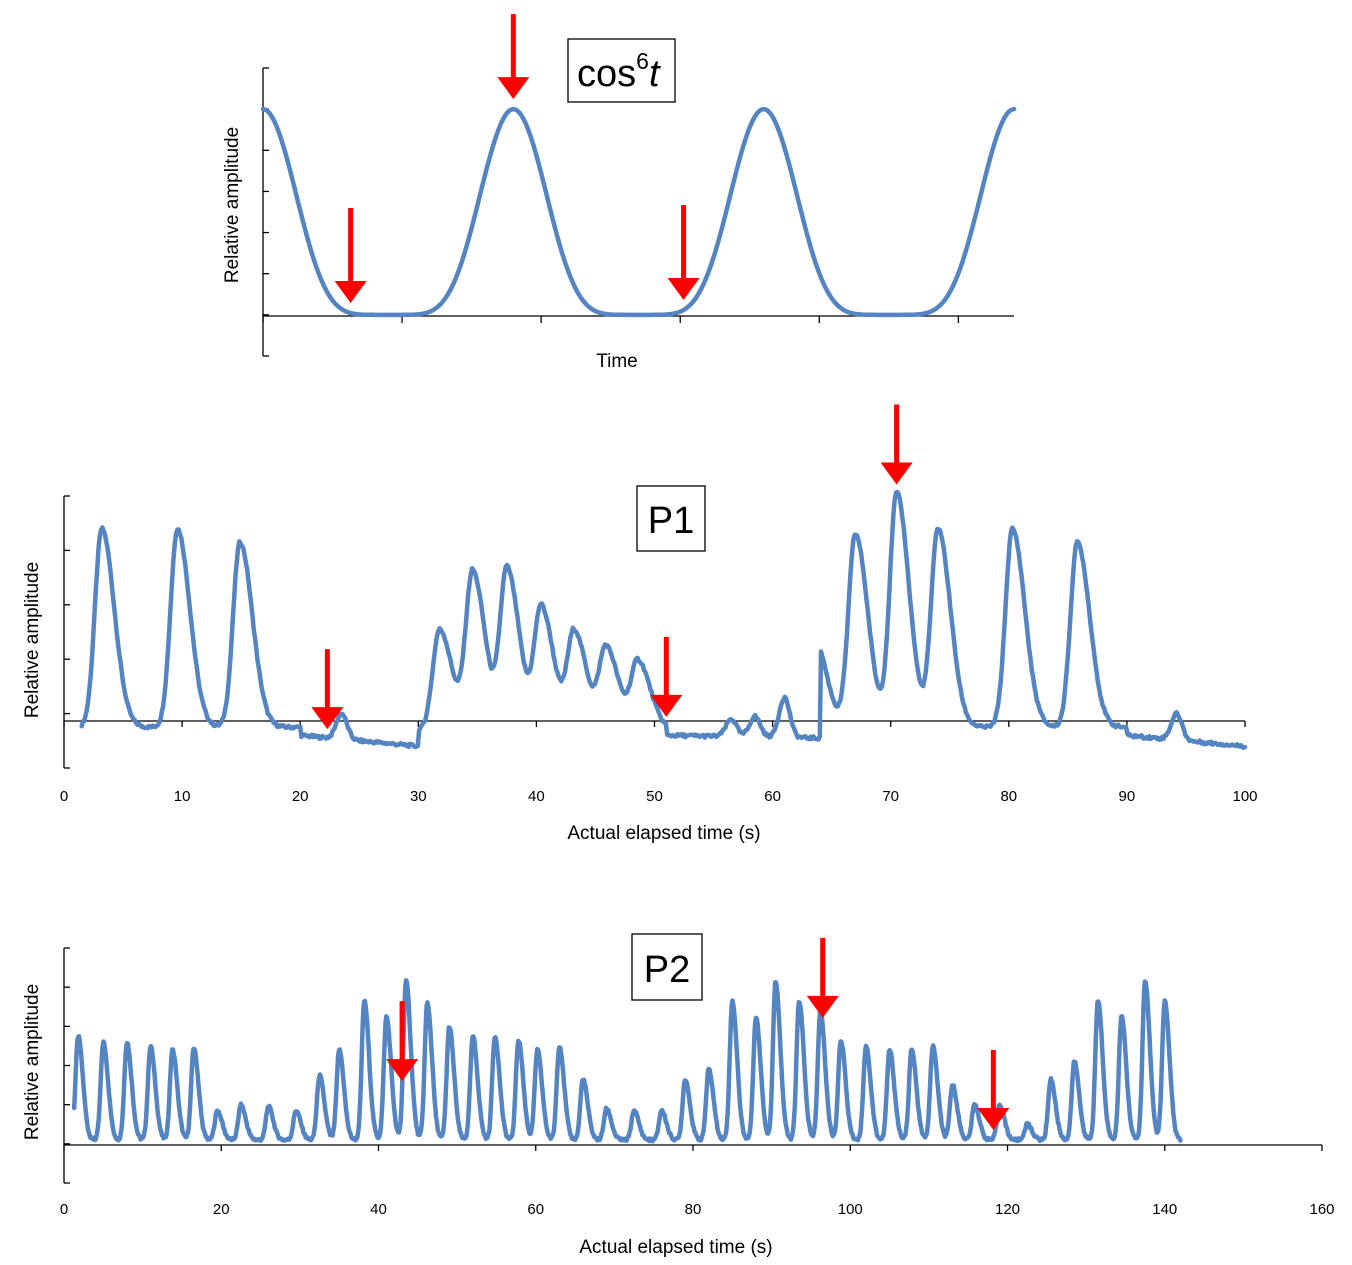 The image size is (1352, 1265). I want to click on x-tick-label: 90, so click(1127, 796).